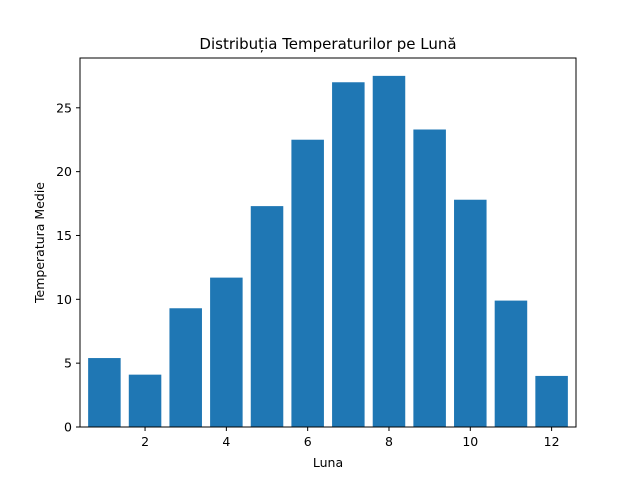 Image resolution: width=640 pixels, height=484 pixels. I want to click on y-ticks-group: 0 5 10 15 20 25, so click(68, 267).